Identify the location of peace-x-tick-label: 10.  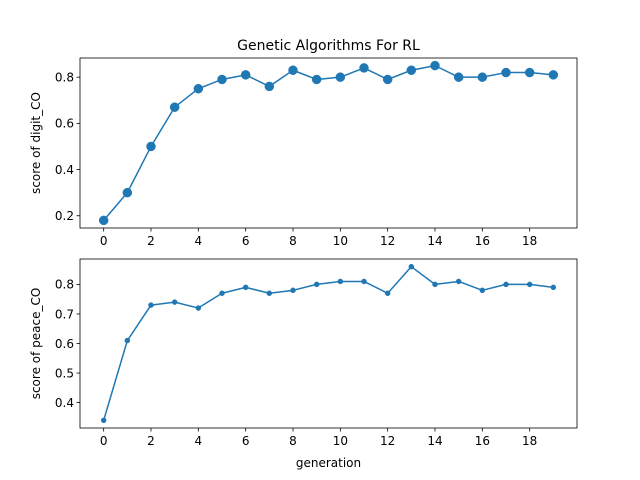
(340, 441).